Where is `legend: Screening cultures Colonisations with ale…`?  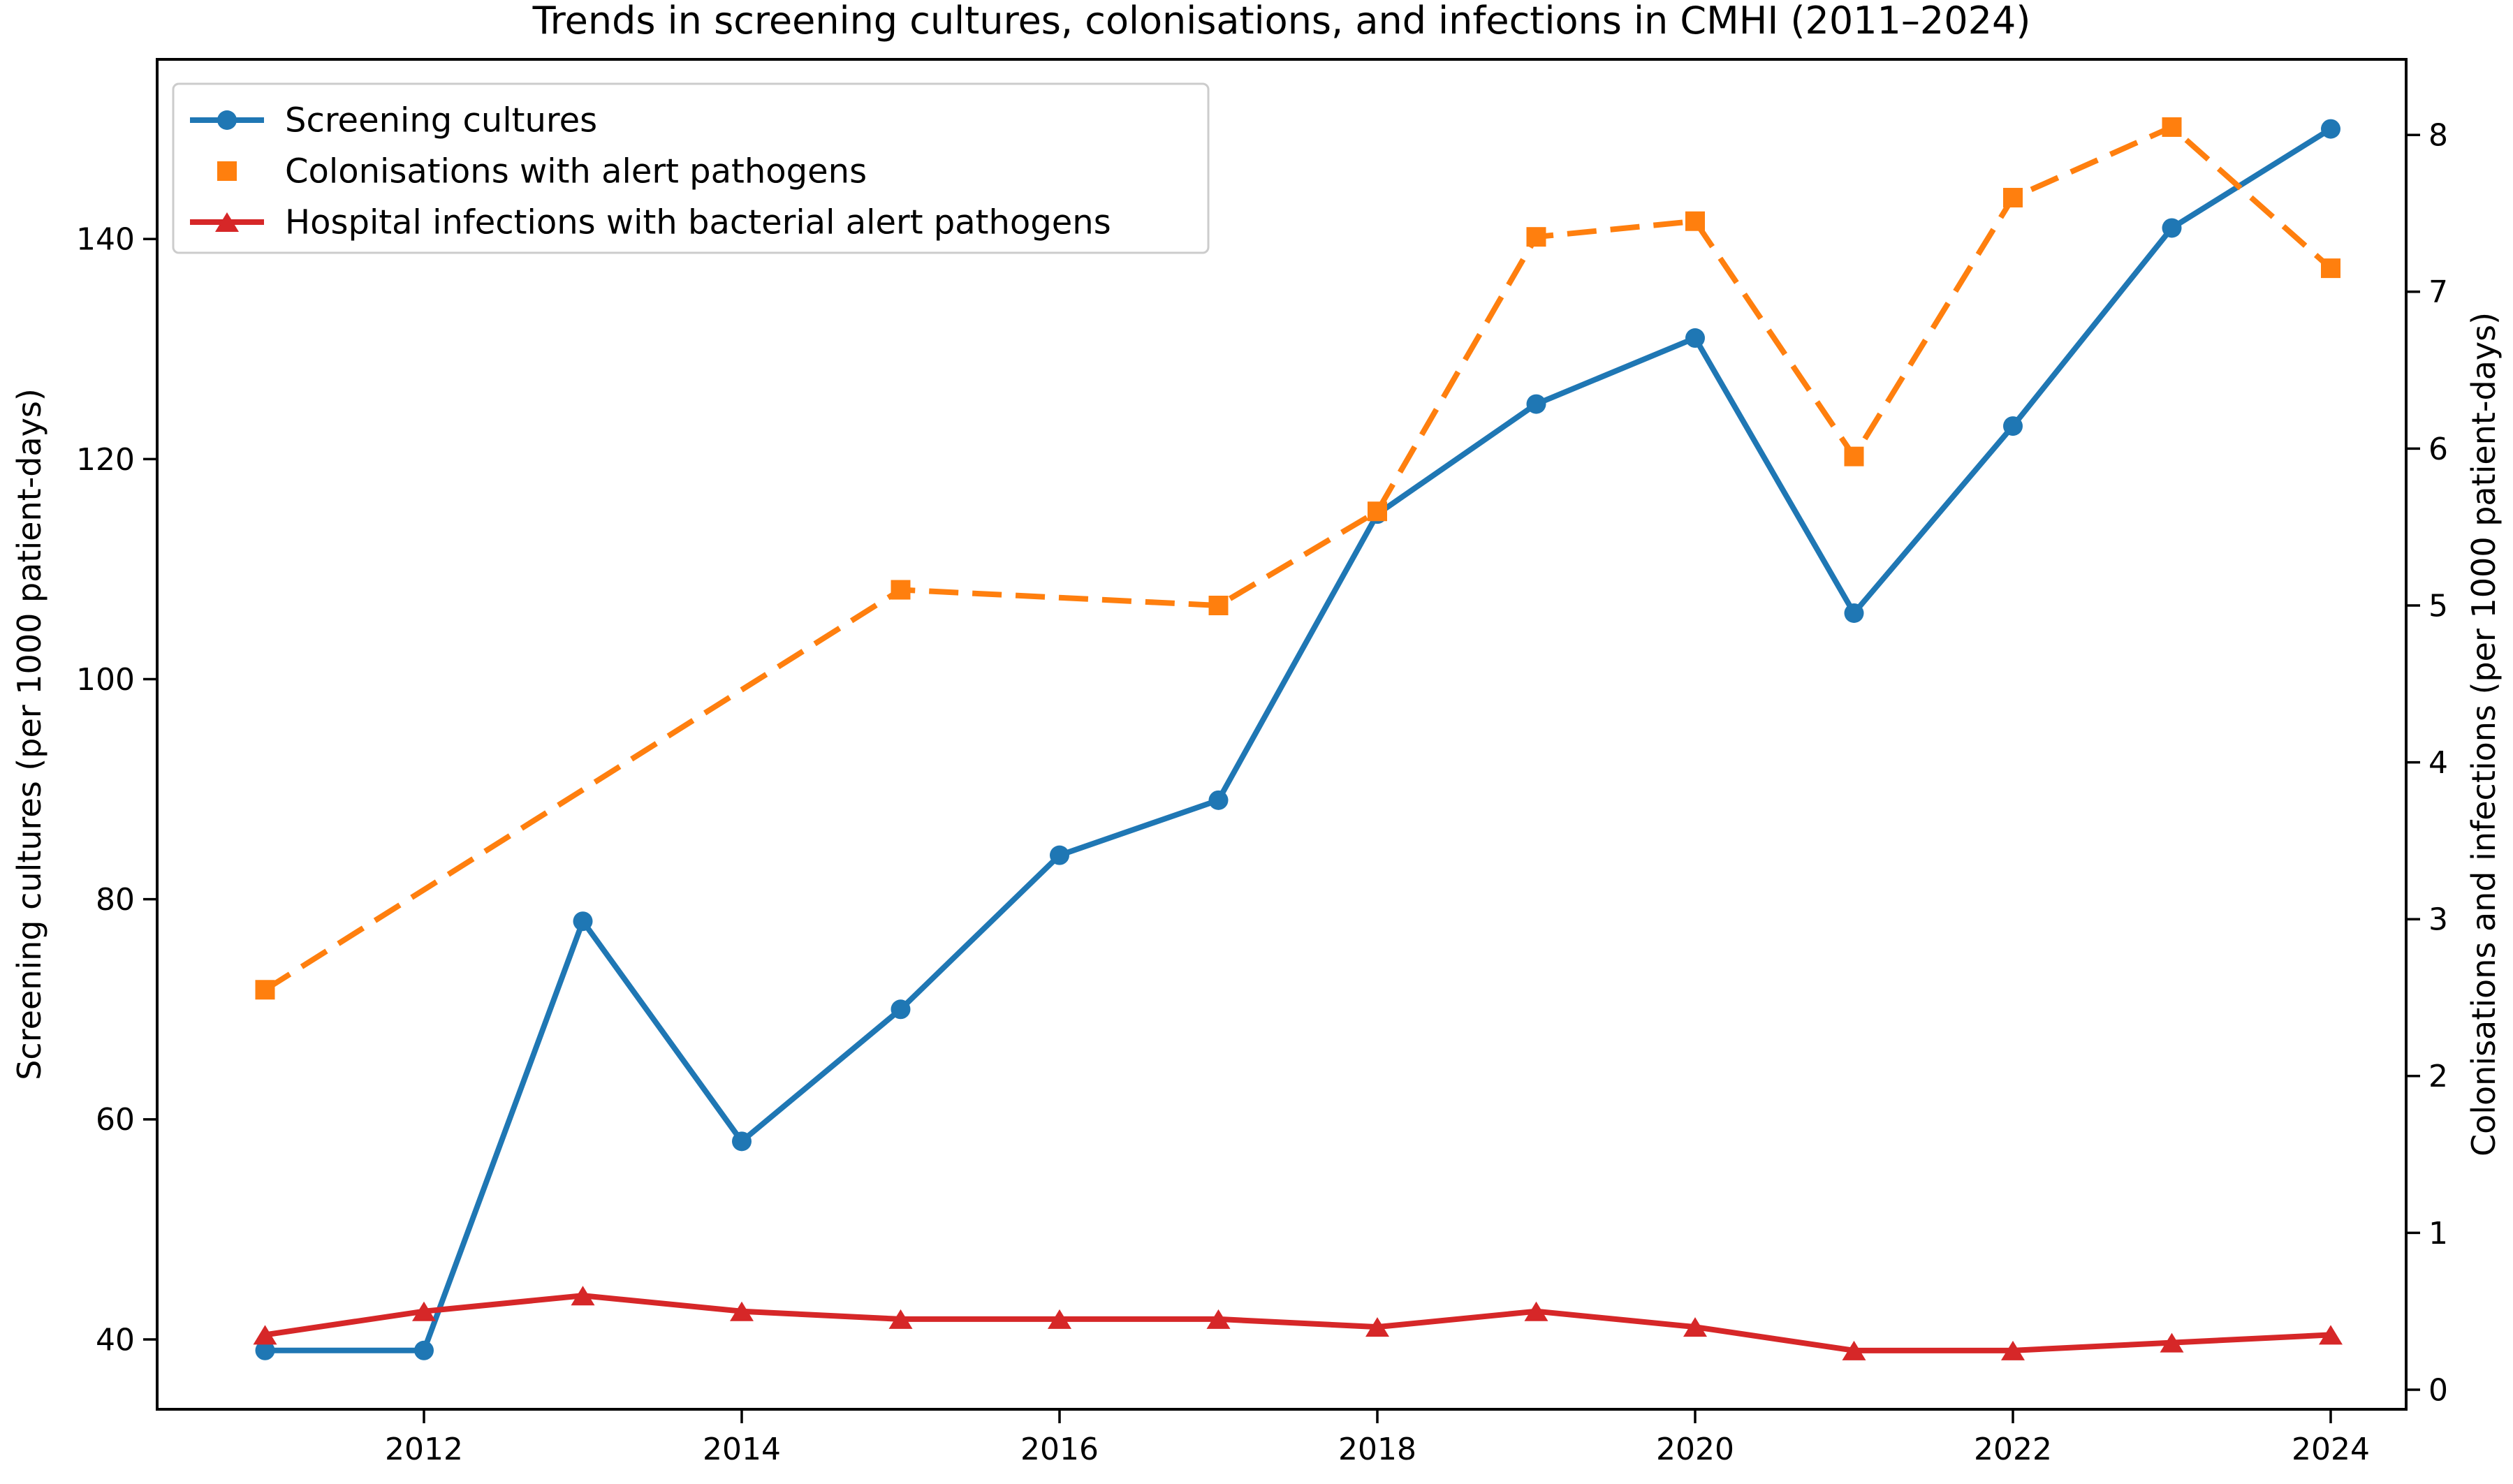 legend: Screening cultures Colonisations with ale… is located at coordinates (691, 168).